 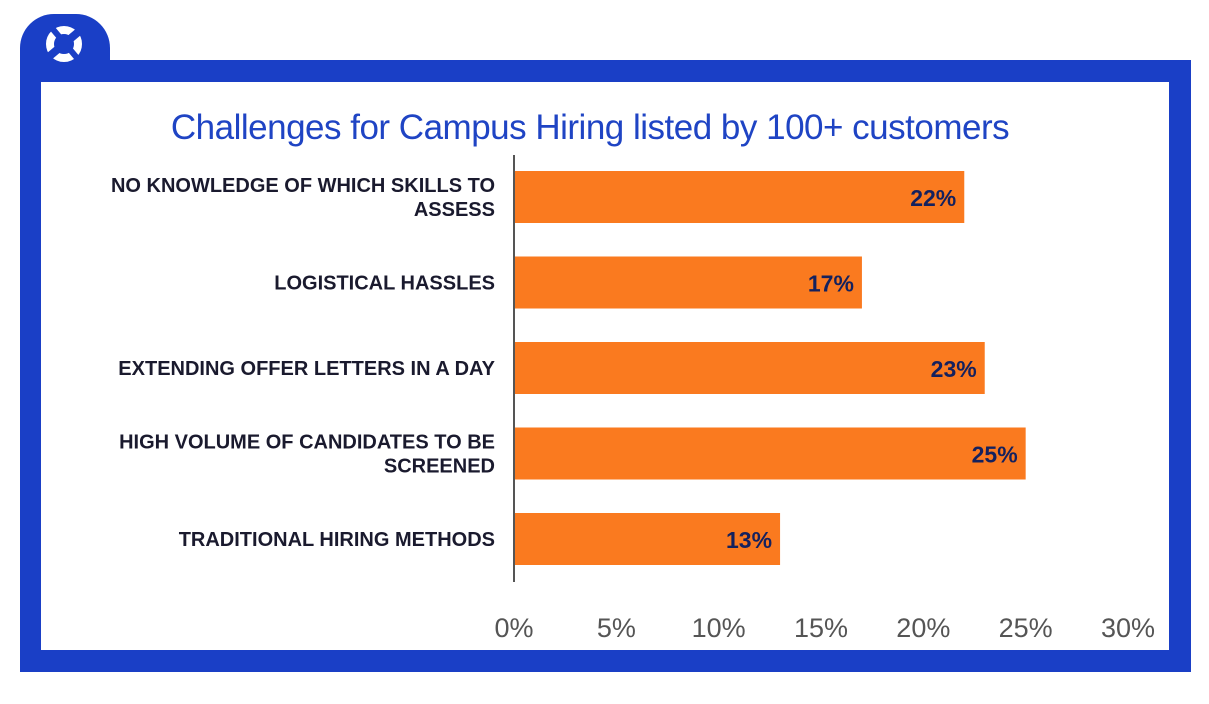 What do you see at coordinates (303, 186) in the screenshot?
I see `category-label-1-line-1: NO KNOWLEDGE OF WHICH SKILLS TO` at bounding box center [303, 186].